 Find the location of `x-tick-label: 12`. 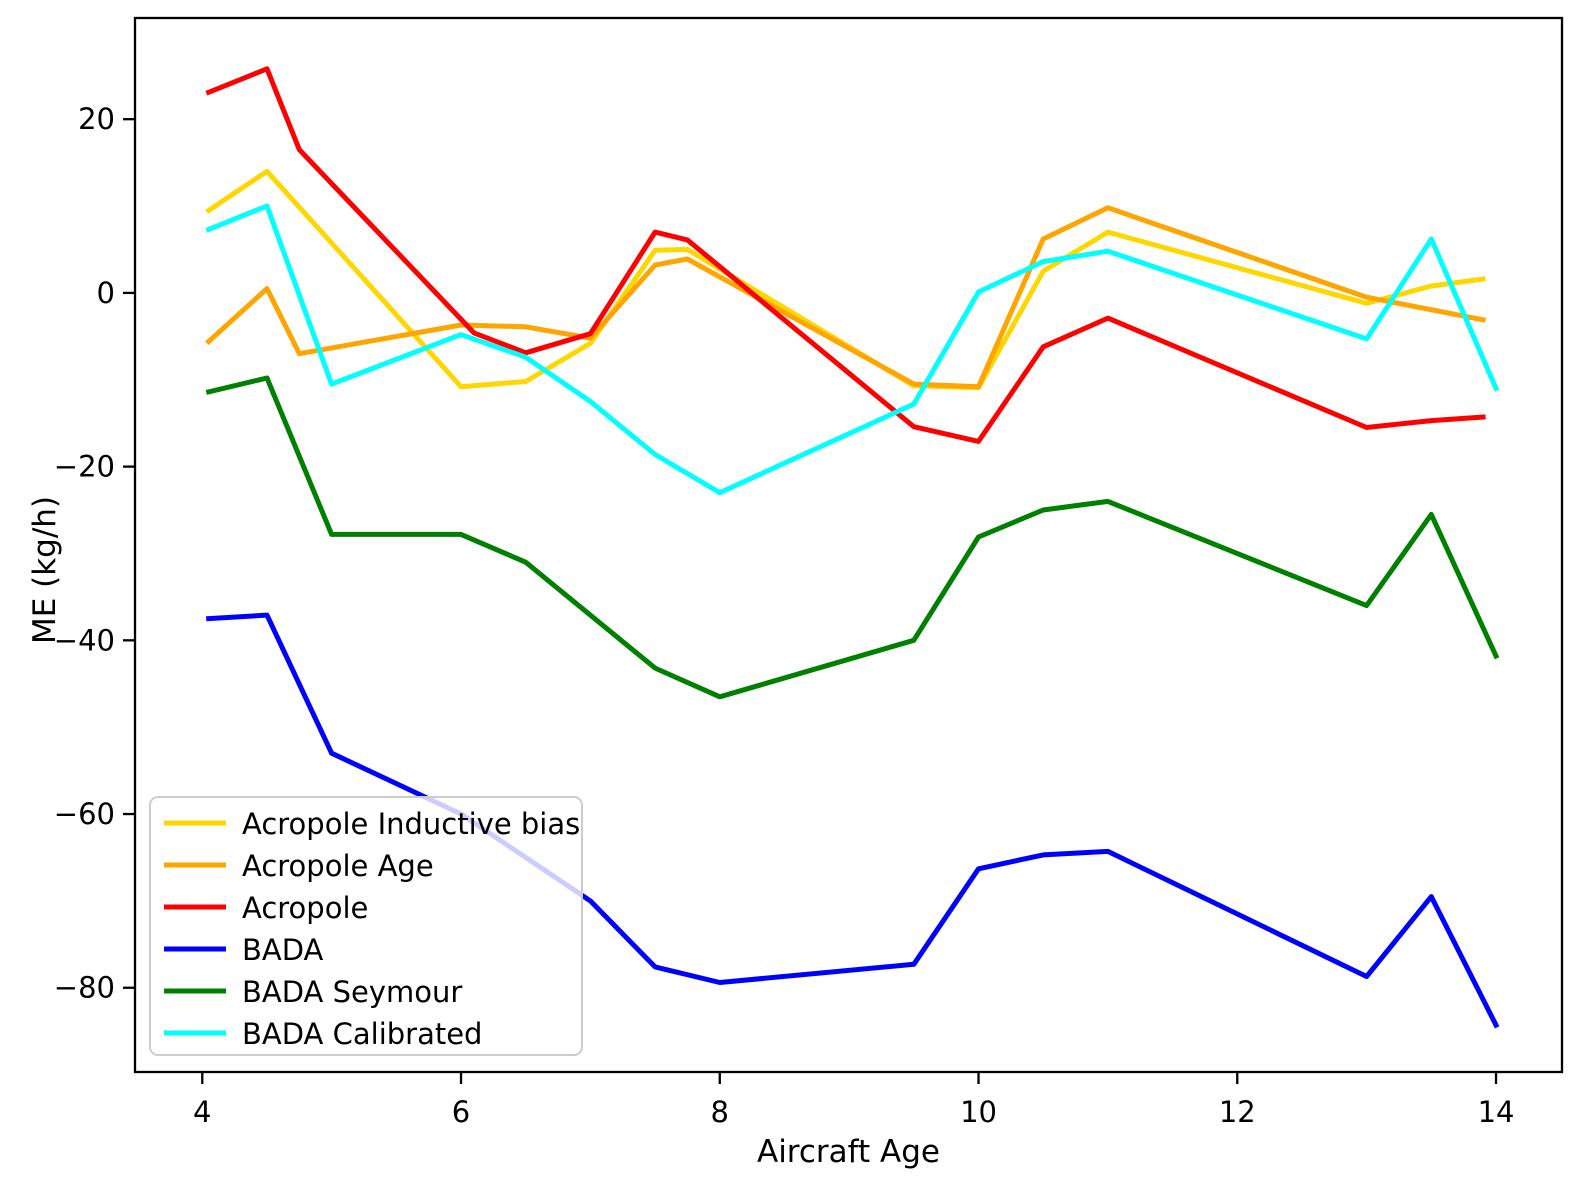

x-tick-label: 12 is located at coordinates (1237, 1112).